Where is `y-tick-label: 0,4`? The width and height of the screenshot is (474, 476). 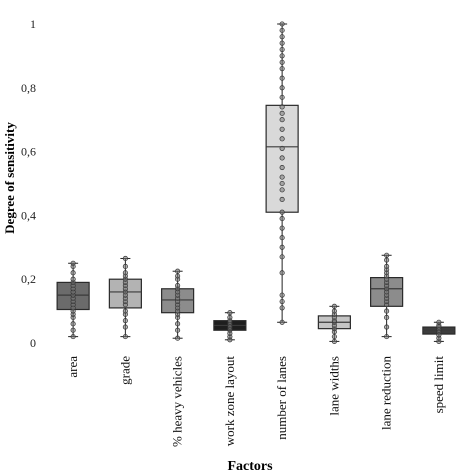
y-tick-label: 0,4 is located at coordinates (28, 215).